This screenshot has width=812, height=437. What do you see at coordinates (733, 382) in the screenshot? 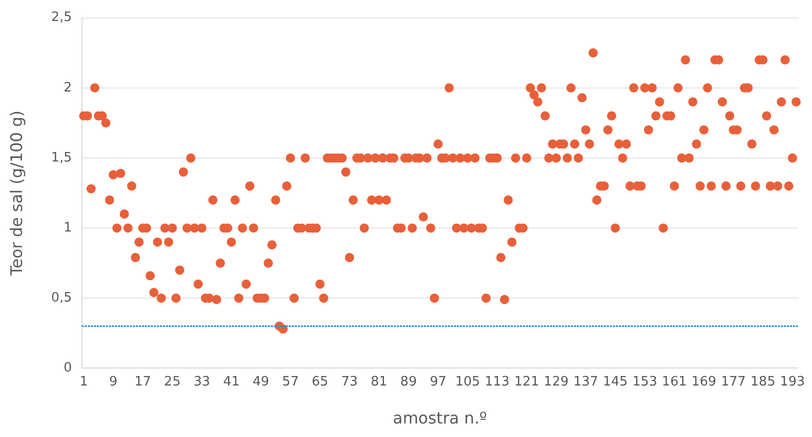
I see `x-tick-label: 177` at bounding box center [733, 382].